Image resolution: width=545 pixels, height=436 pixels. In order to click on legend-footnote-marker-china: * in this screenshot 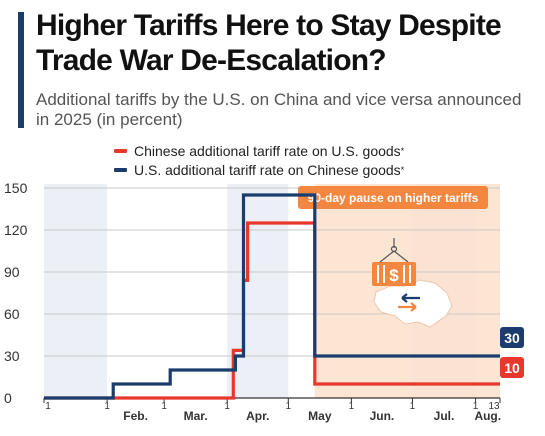, I will do `click(402, 150)`.